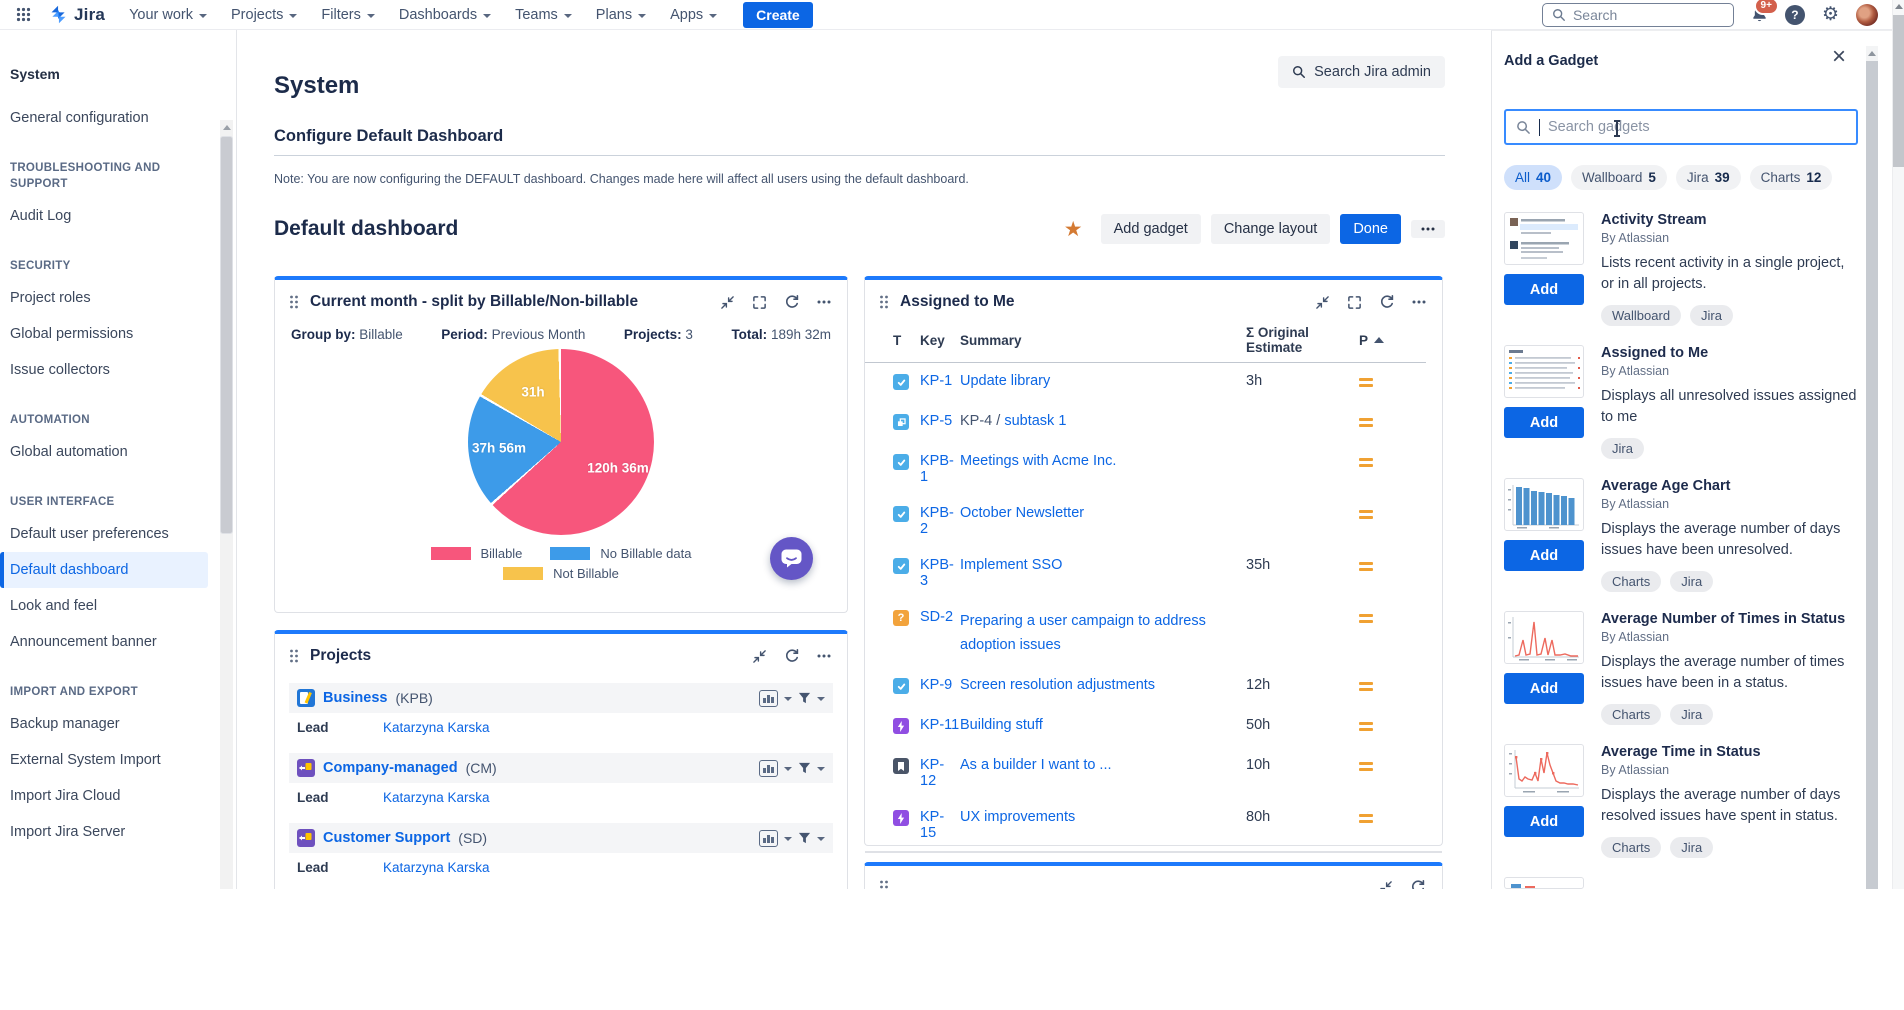 The height and width of the screenshot is (1010, 1904). Describe the element at coordinates (1839, 57) in the screenshot. I see `close-icon: ×` at that location.